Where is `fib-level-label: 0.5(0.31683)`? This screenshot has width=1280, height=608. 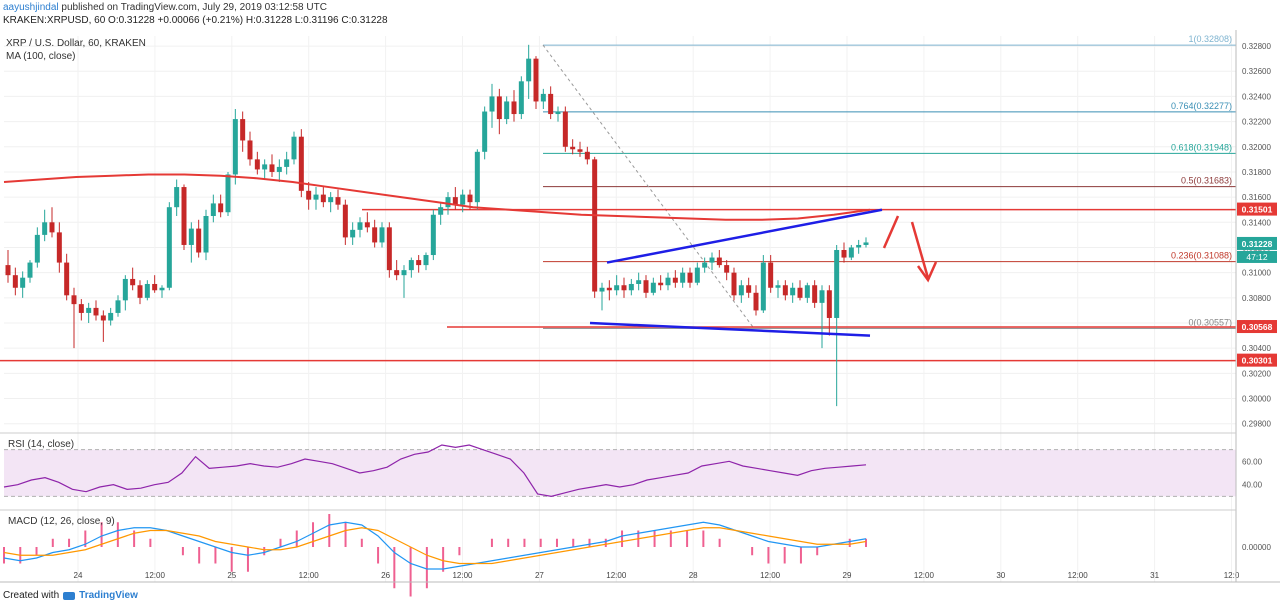 fib-level-label: 0.5(0.31683) is located at coordinates (1206, 181).